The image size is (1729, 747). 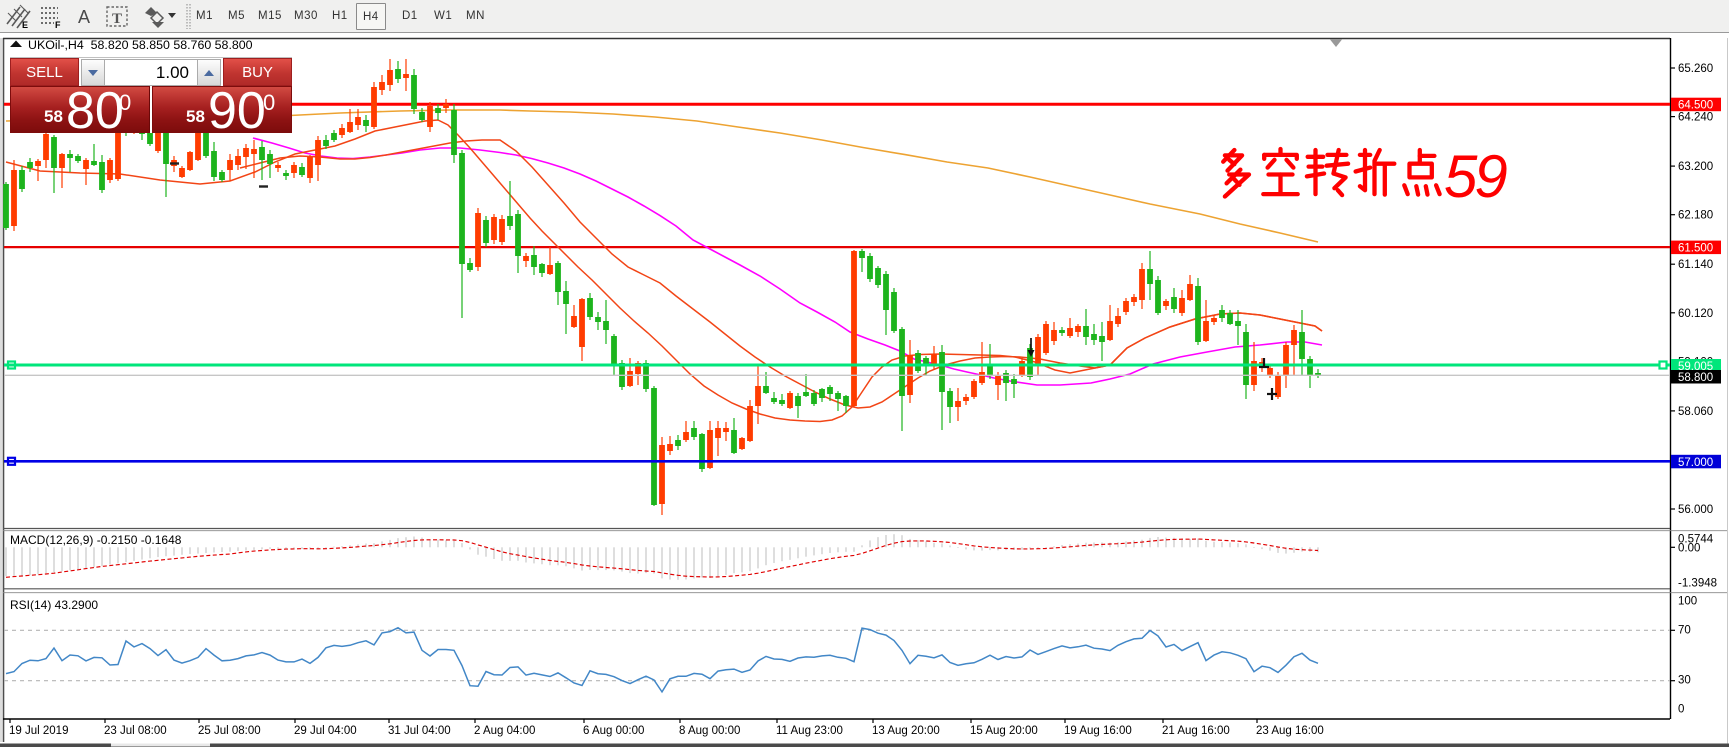 I want to click on svg-text: MACD(12,26,9) -0.2150 -0.1648, so click(x=96, y=540).